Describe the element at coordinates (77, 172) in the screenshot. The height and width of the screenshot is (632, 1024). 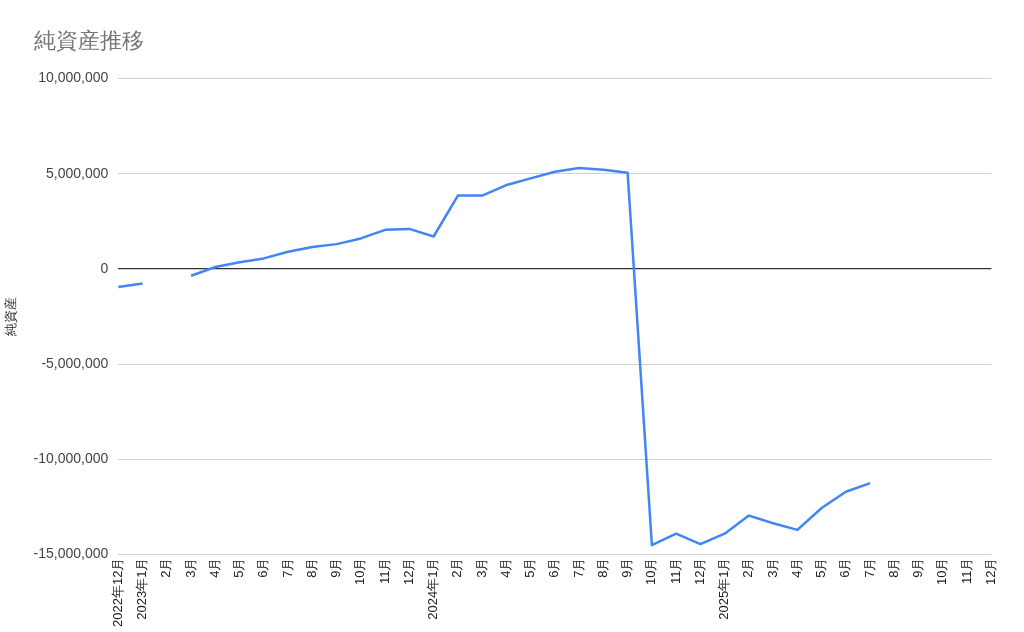
I see `y-tick-label: 5,000,000` at that location.